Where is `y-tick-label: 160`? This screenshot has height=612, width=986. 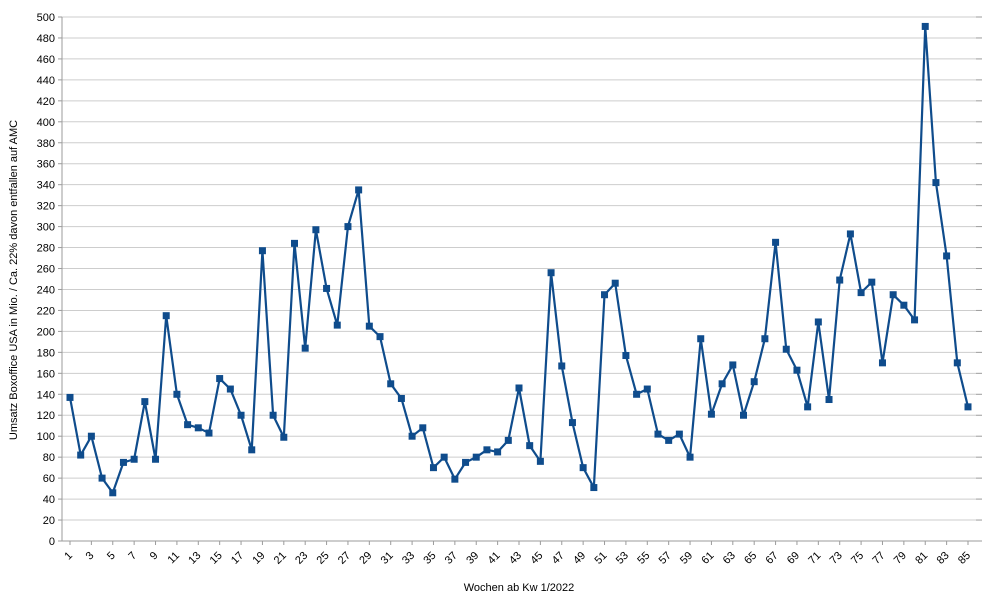 y-tick-label: 160 is located at coordinates (46, 374).